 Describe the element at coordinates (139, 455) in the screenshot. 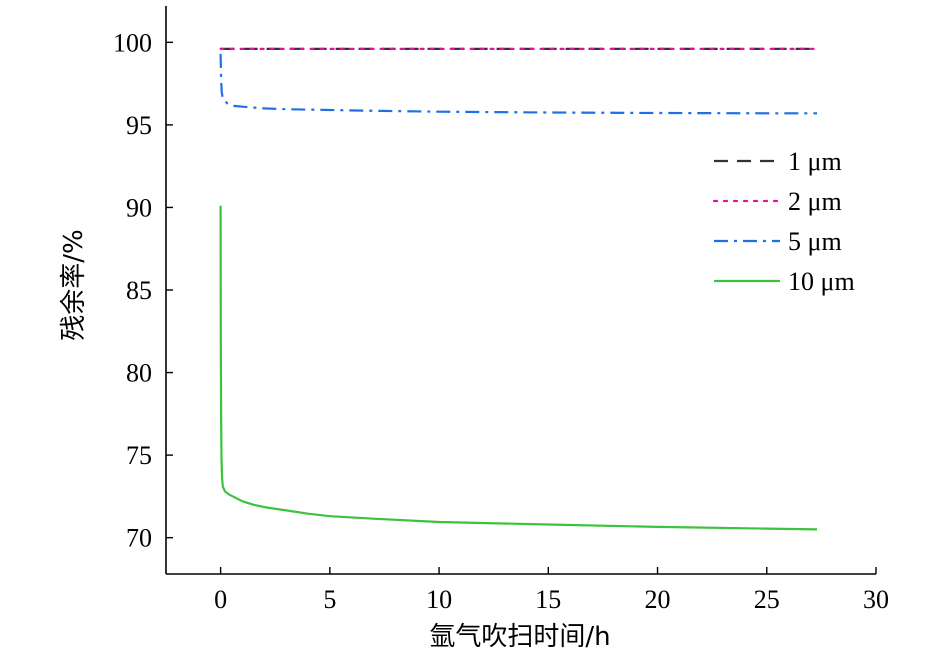

I see `y-tick-label: 75` at that location.